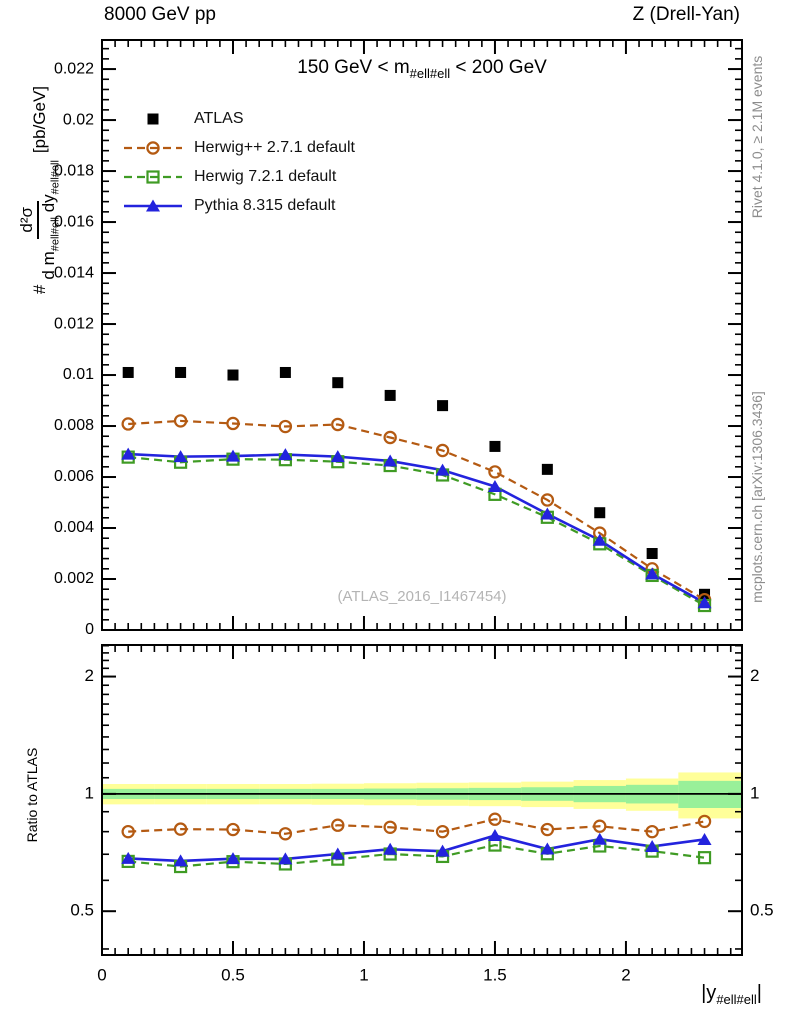  Describe the element at coordinates (160, 14) in the screenshot. I see `beam-energy-label: 8000 GeV pp` at that location.